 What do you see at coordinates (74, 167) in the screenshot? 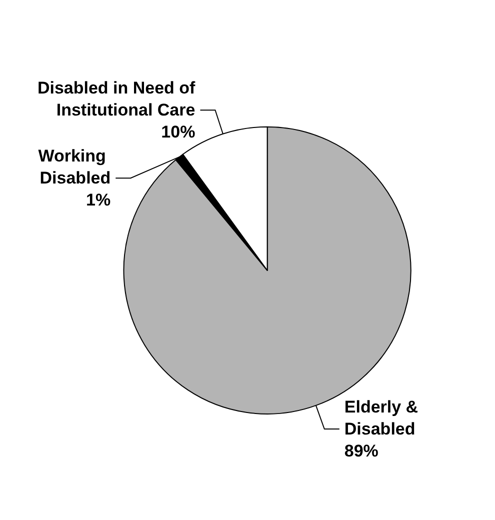
I see `slice-label: Working Disabled` at bounding box center [74, 167].